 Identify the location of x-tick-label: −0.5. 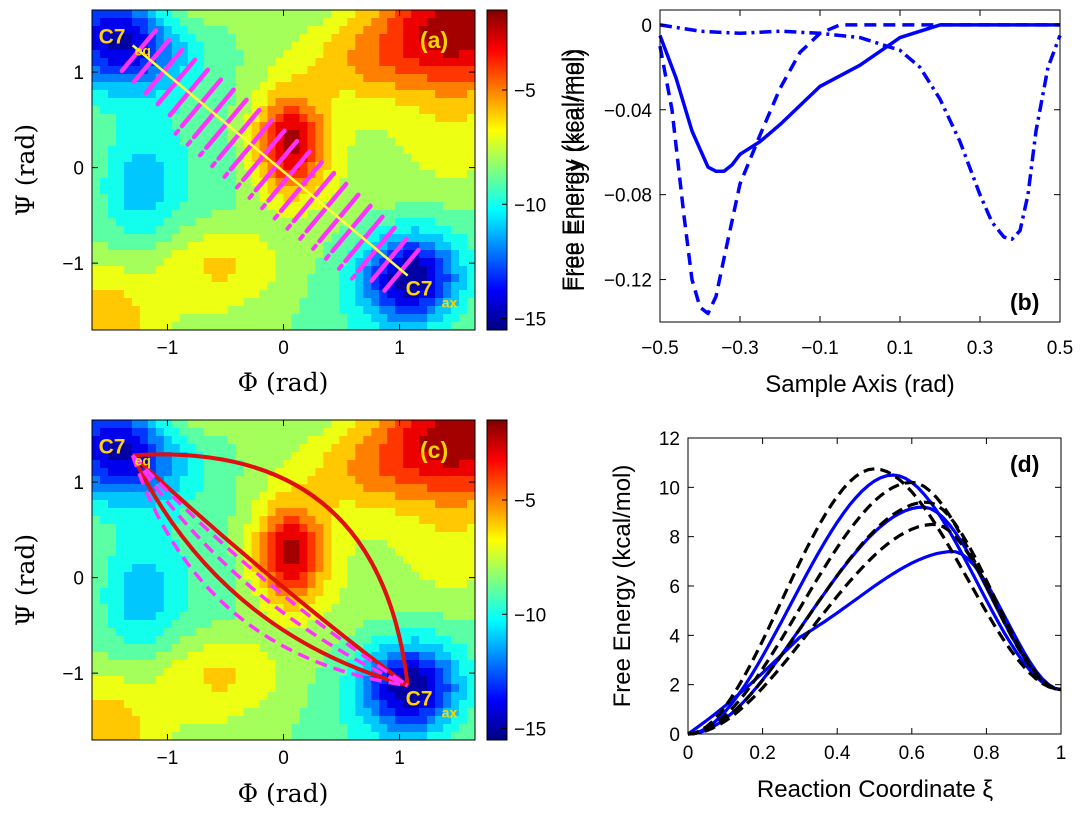
(660, 348).